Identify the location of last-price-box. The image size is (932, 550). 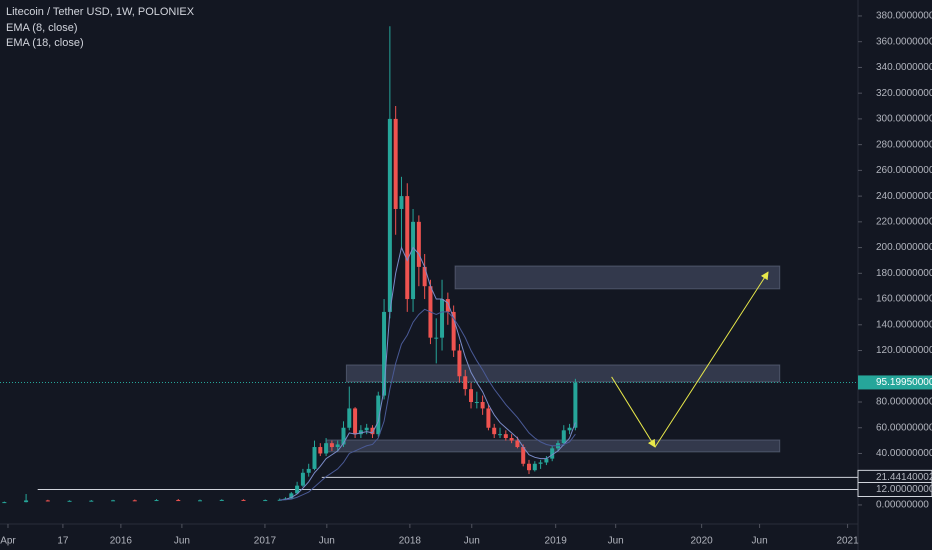
(895, 382).